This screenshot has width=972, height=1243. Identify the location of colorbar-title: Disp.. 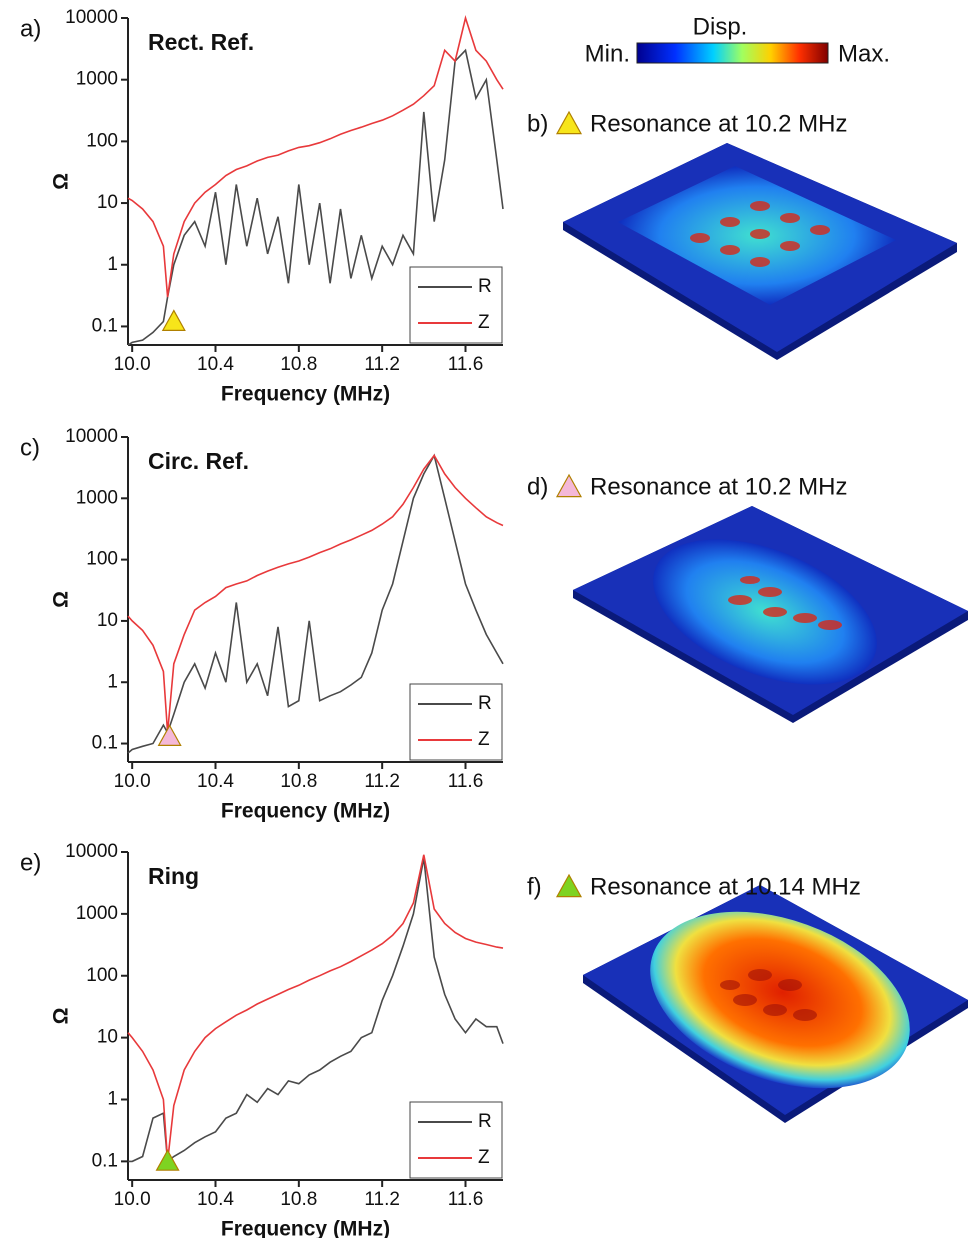
(720, 26).